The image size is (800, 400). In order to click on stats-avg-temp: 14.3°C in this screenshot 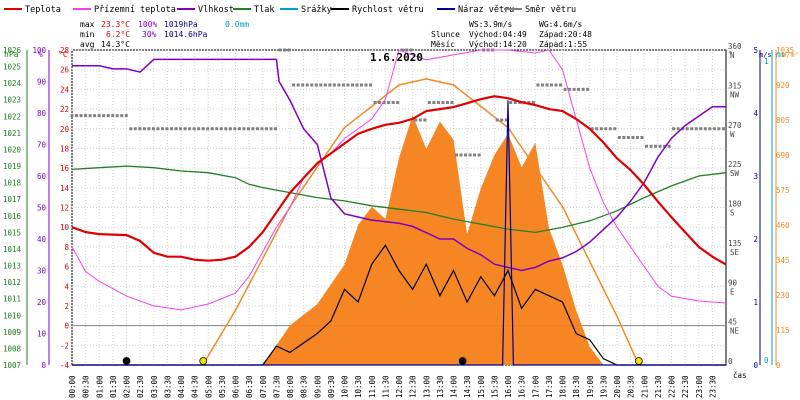, I will do `click(115, 44)`.